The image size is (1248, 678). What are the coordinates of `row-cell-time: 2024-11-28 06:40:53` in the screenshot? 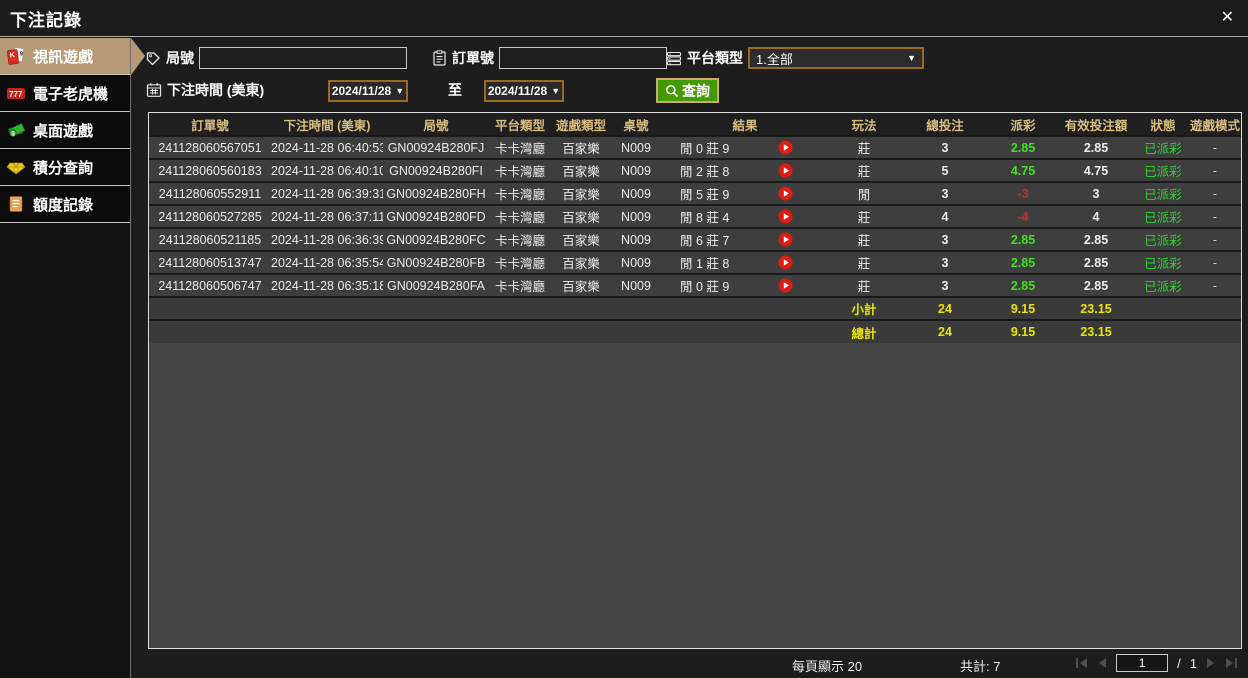 It's located at (327, 147).